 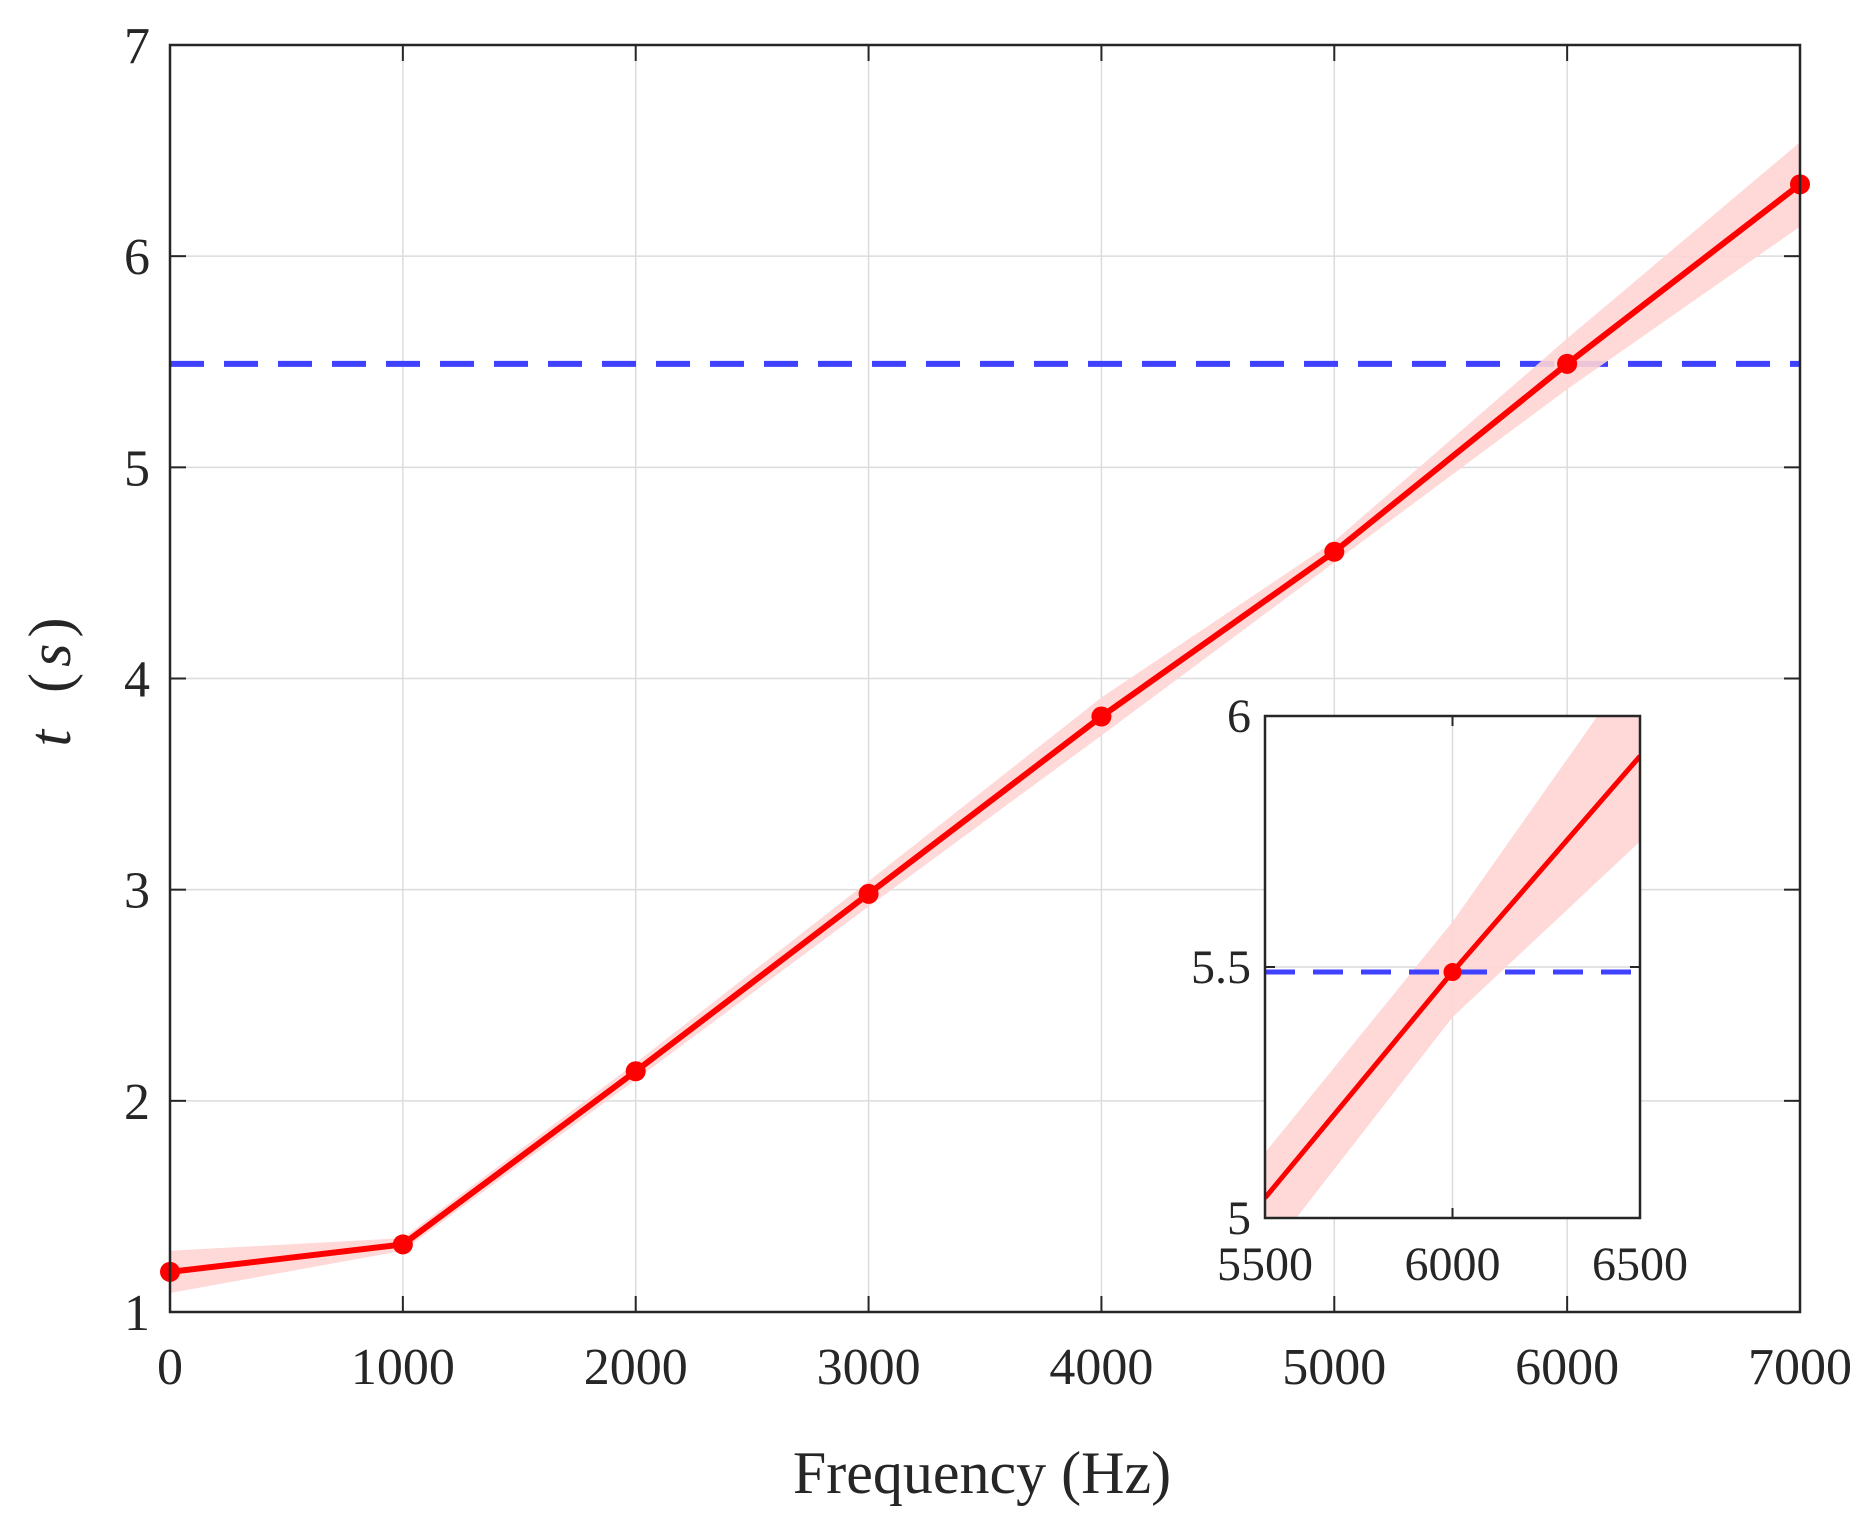 I want to click on main-y-tick-label-4: 4, so click(x=137, y=680).